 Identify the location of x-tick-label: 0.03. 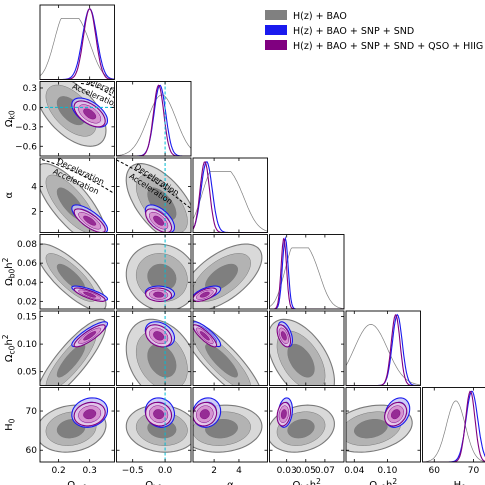
(287, 471).